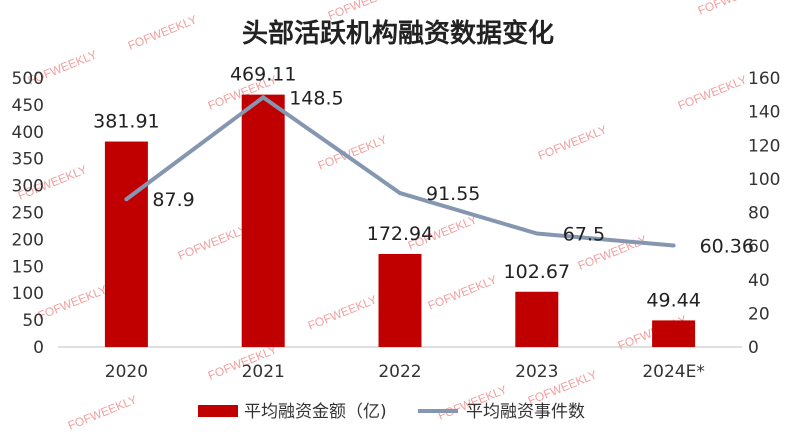 This screenshot has width=797, height=444. I want to click on y-right-tick-label: 80, so click(759, 214).